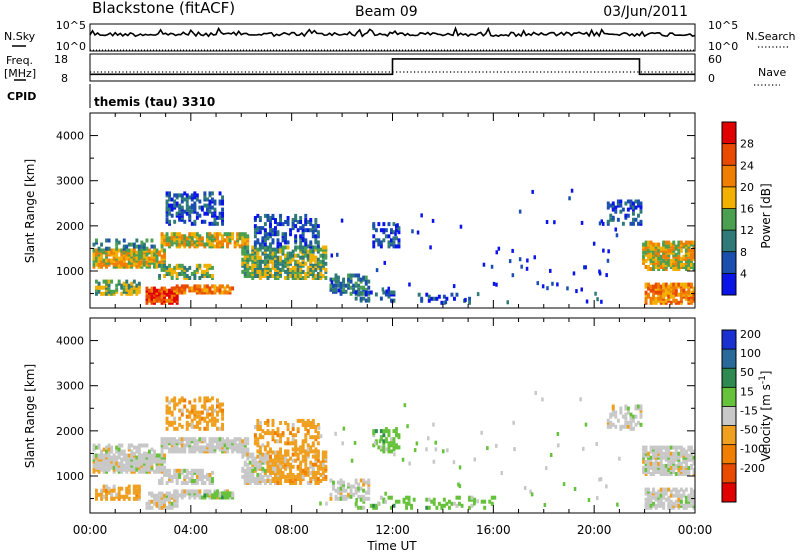 The width and height of the screenshot is (800, 554). What do you see at coordinates (763, 379) in the screenshot?
I see `velocity-label-exp: -1` at bounding box center [763, 379].